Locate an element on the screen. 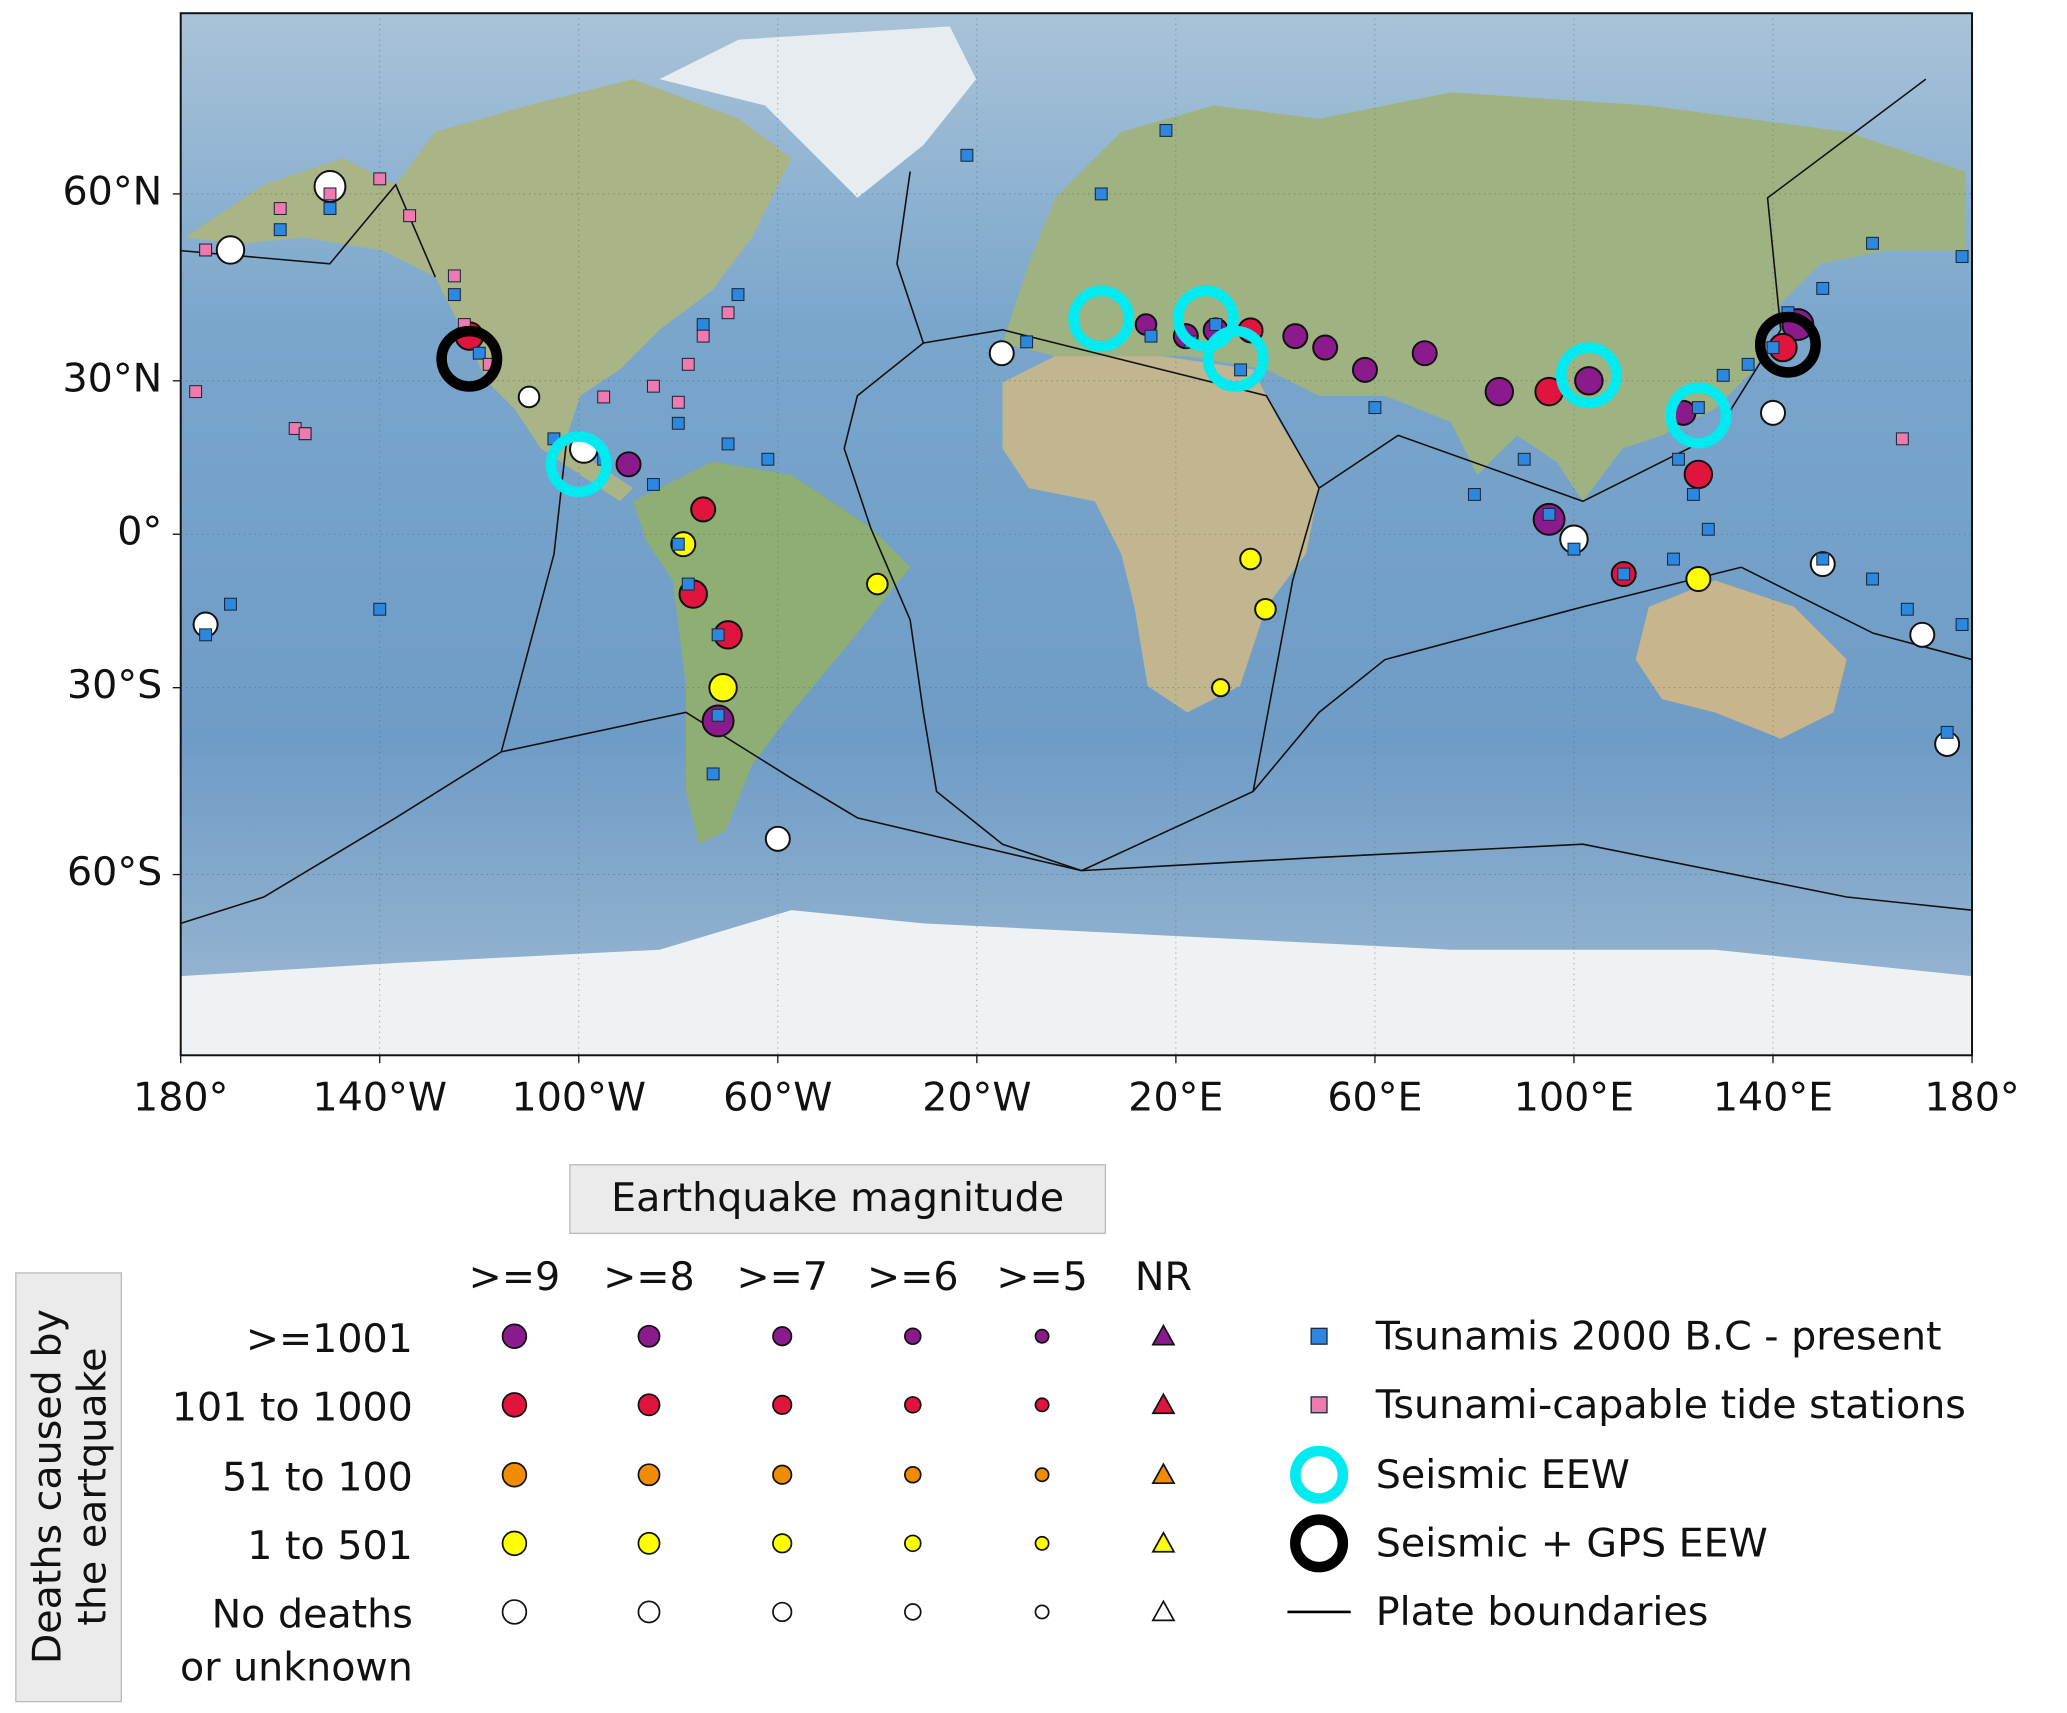  y-tick-label: 0° is located at coordinates (139, 532).